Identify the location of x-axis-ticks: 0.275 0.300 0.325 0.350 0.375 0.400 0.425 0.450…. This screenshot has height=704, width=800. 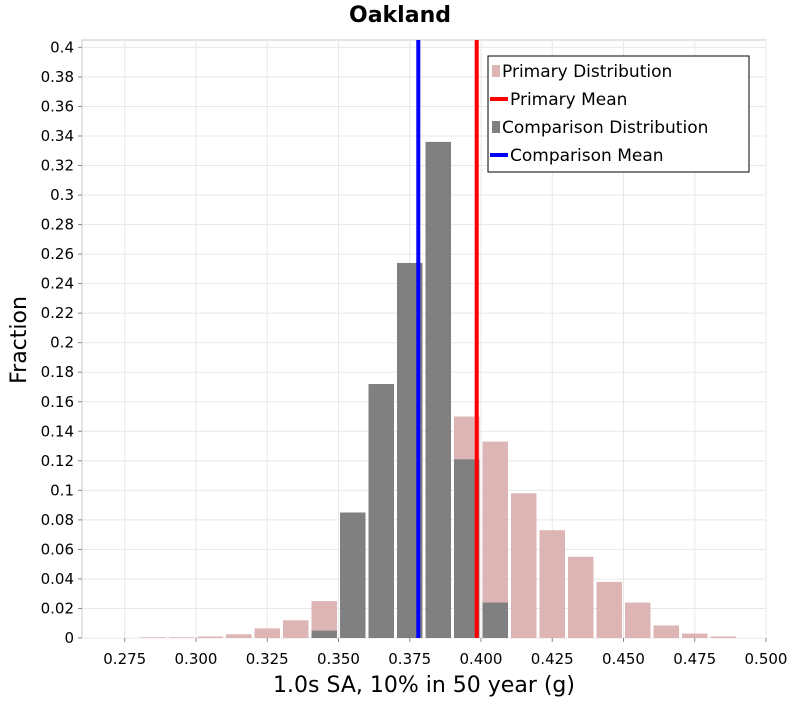
(445, 653).